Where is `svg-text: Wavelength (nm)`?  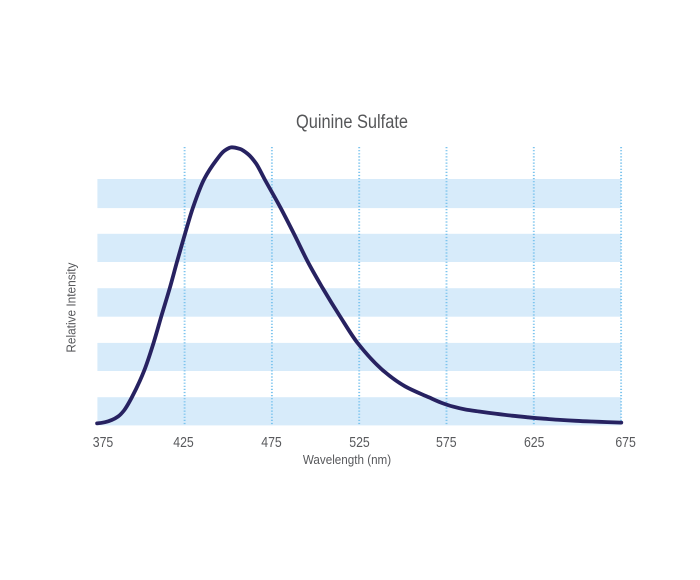
svg-text: Wavelength (nm) is located at coordinates (347, 460).